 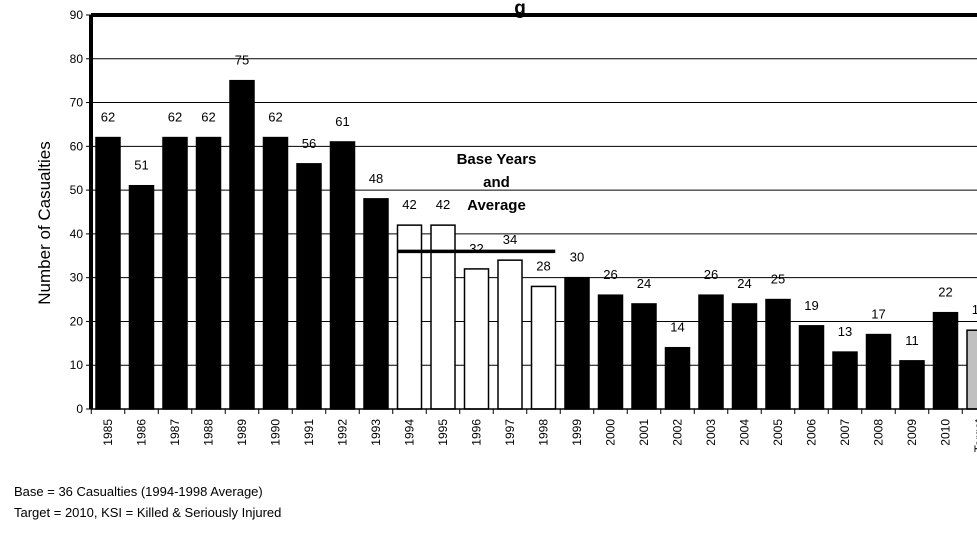 What do you see at coordinates (443, 432) in the screenshot?
I see `x-tick-label: 1995` at bounding box center [443, 432].